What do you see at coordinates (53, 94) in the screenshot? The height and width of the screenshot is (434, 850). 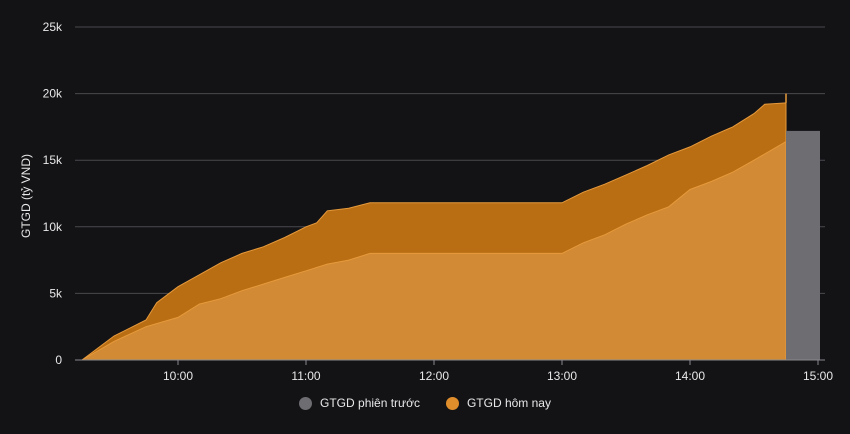 I see `y-tick-label: 20k` at bounding box center [53, 94].